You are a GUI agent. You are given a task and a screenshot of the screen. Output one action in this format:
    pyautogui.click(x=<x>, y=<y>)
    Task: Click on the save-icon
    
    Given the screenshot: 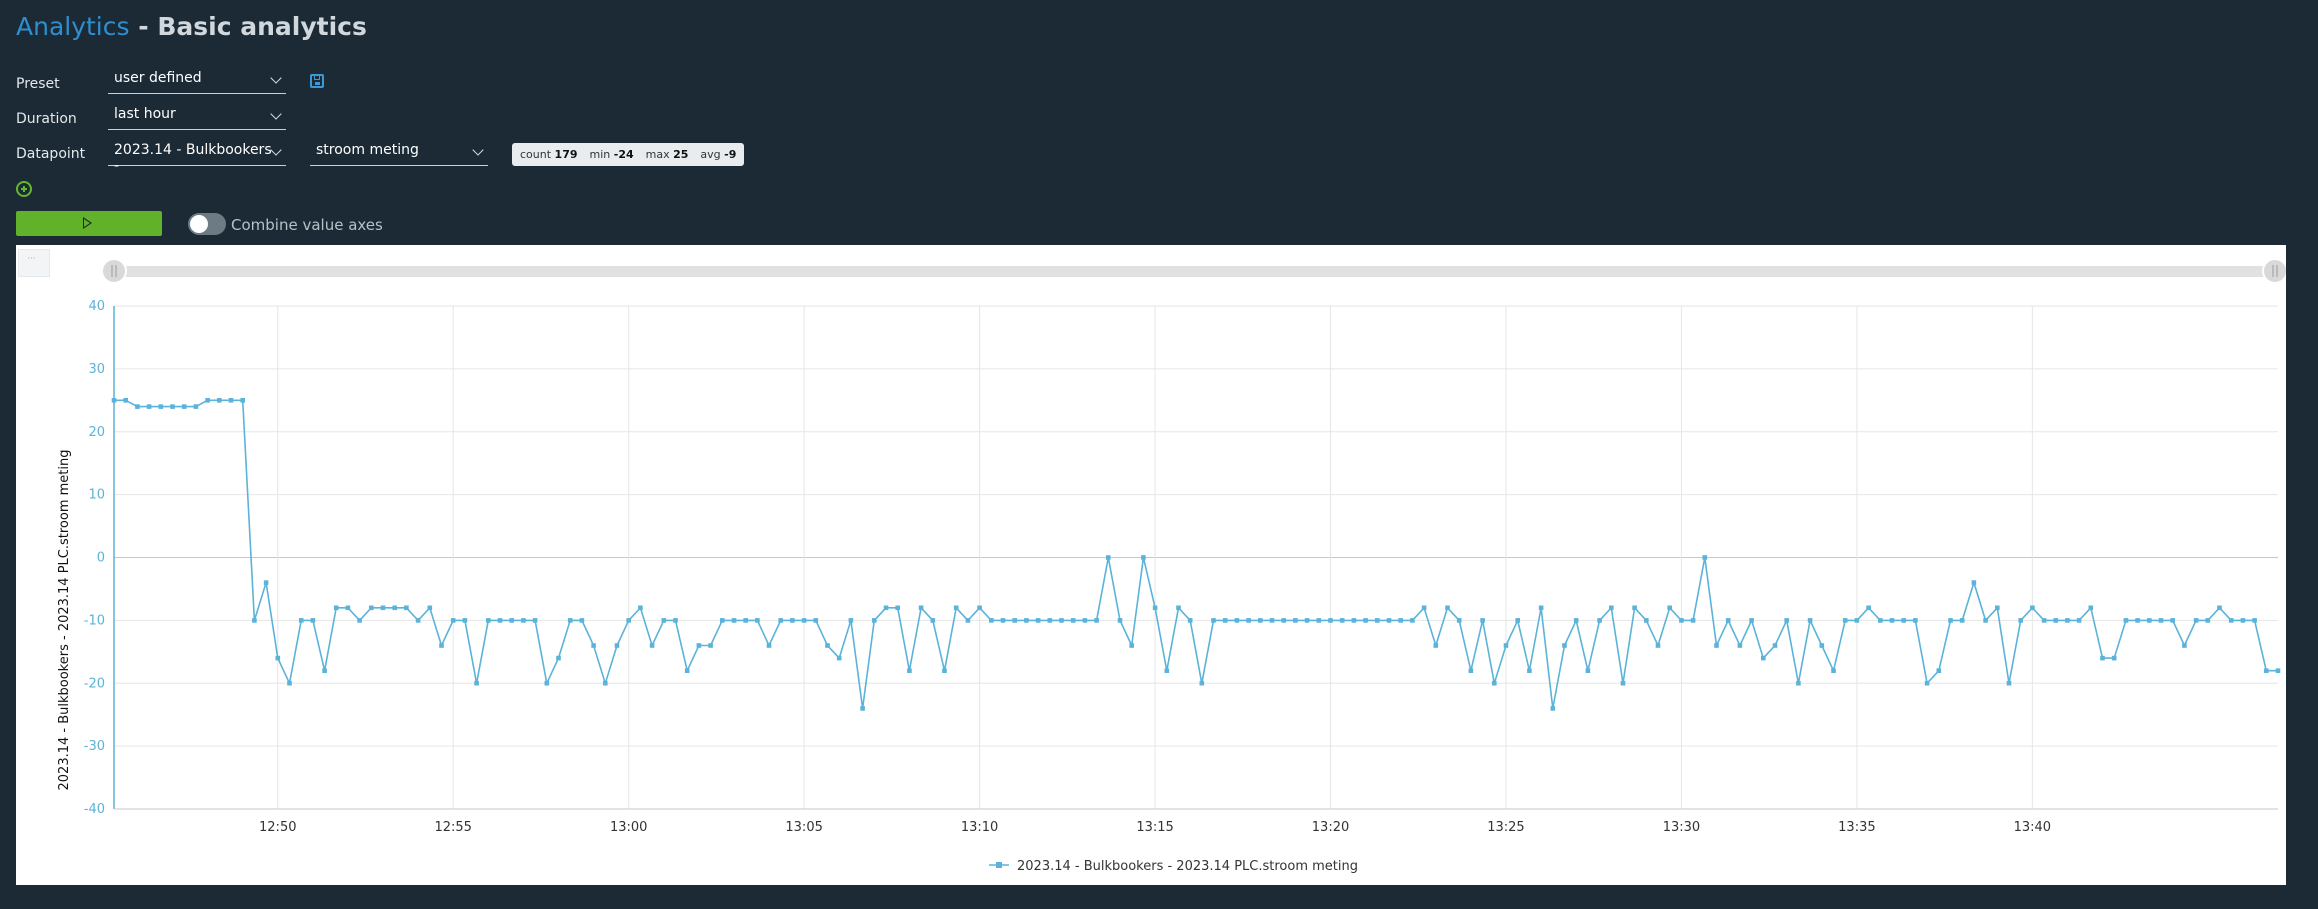 What is the action you would take?
    pyautogui.click(x=317, y=81)
    